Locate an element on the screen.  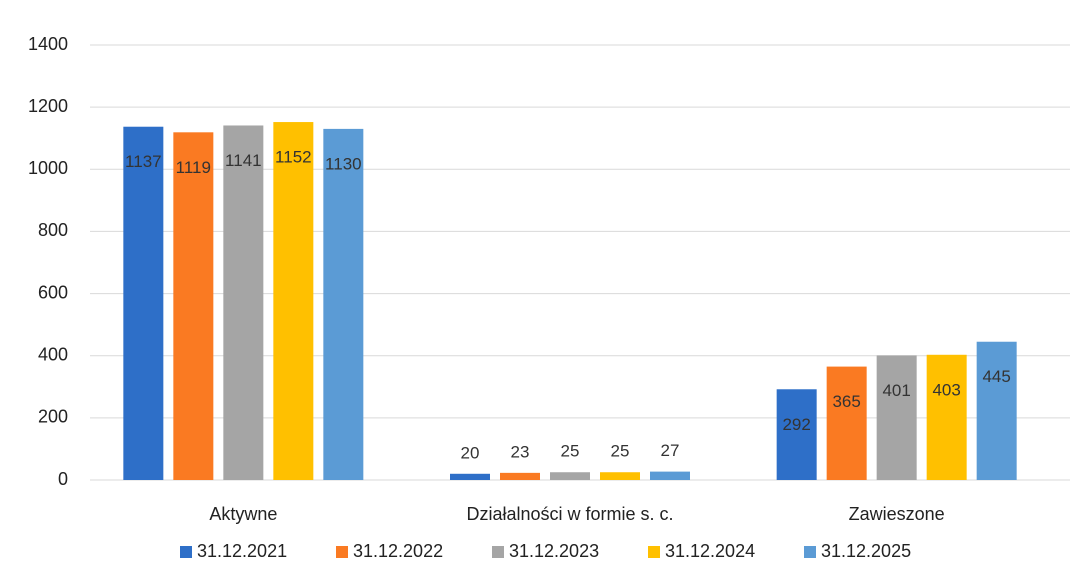
y-tick-label: 800 is located at coordinates (53, 230).